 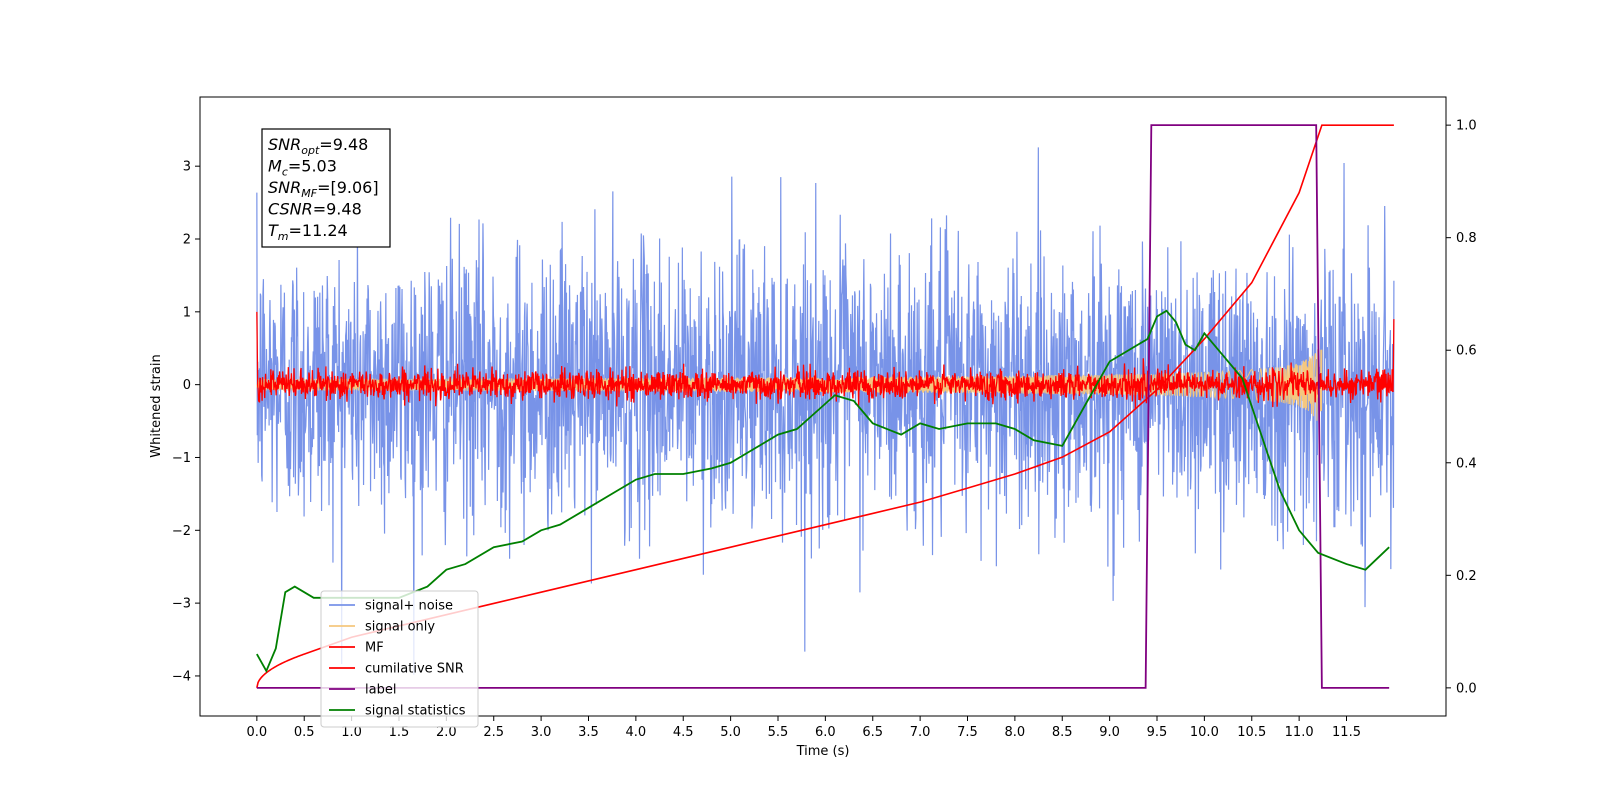 I want to click on y-axis-label: Whitened strain, so click(x=156, y=405).